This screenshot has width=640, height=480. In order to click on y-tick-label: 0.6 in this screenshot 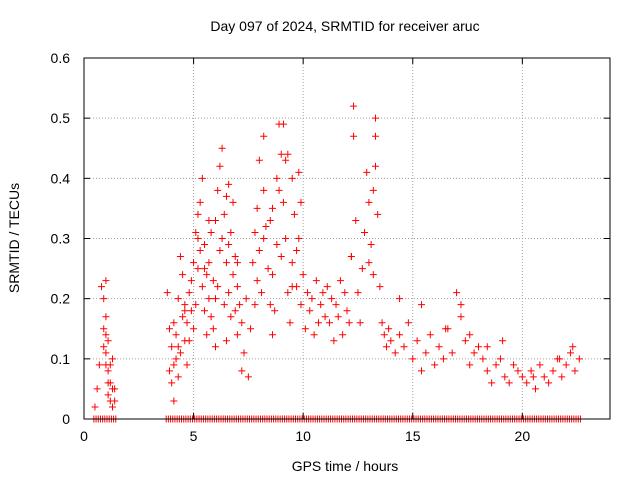, I will do `click(61, 58)`.